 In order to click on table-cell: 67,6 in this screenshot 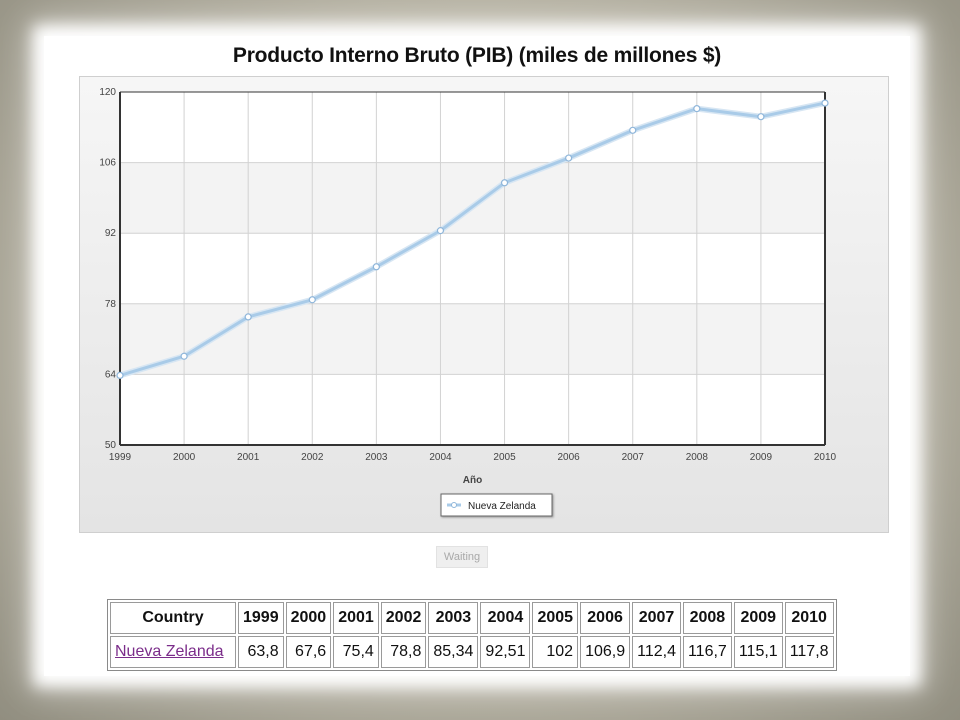, I will do `click(308, 652)`.